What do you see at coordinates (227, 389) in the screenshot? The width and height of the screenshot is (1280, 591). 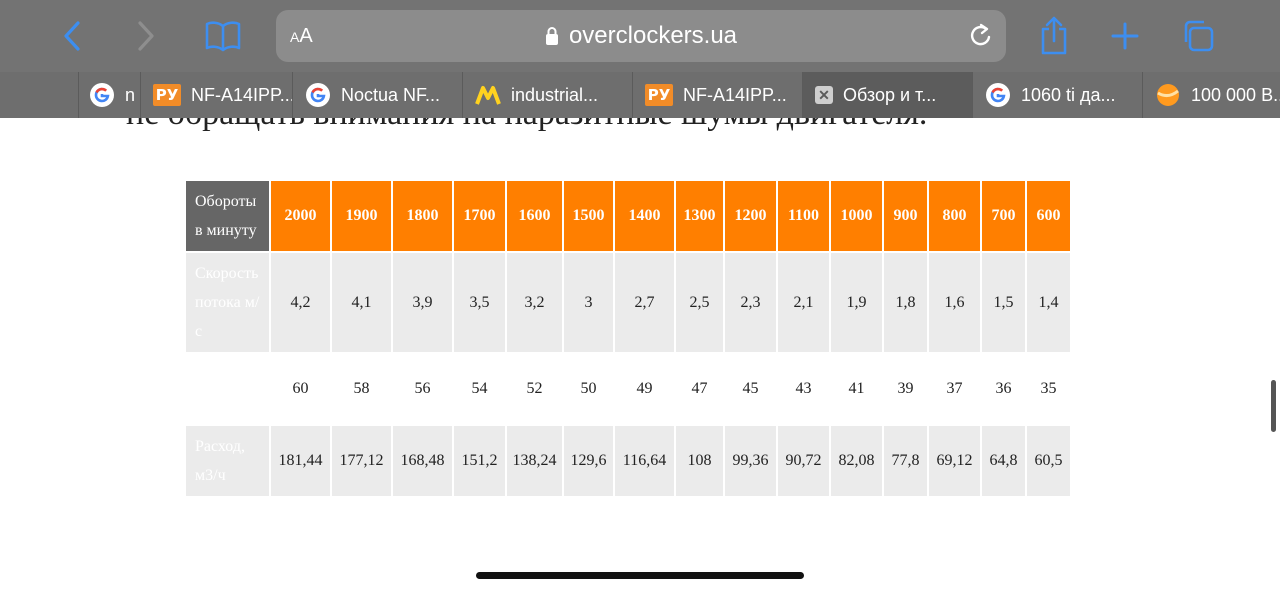 I see `row-header-noise: Шум, дБ (А)` at bounding box center [227, 389].